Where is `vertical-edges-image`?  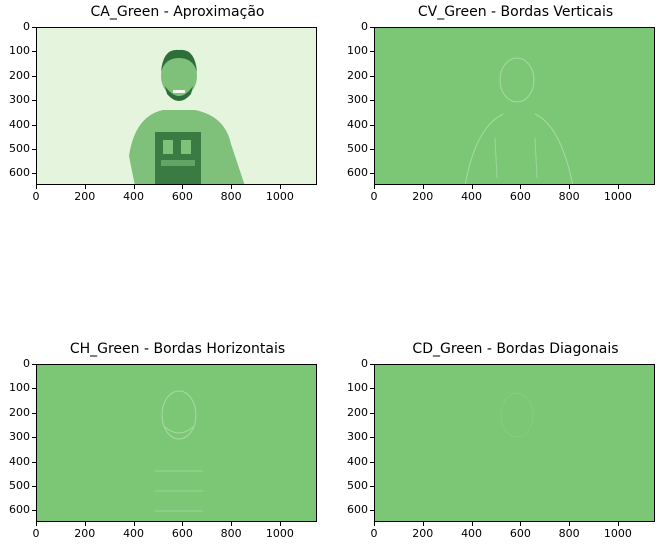
vertical-edges-image is located at coordinates (514, 106).